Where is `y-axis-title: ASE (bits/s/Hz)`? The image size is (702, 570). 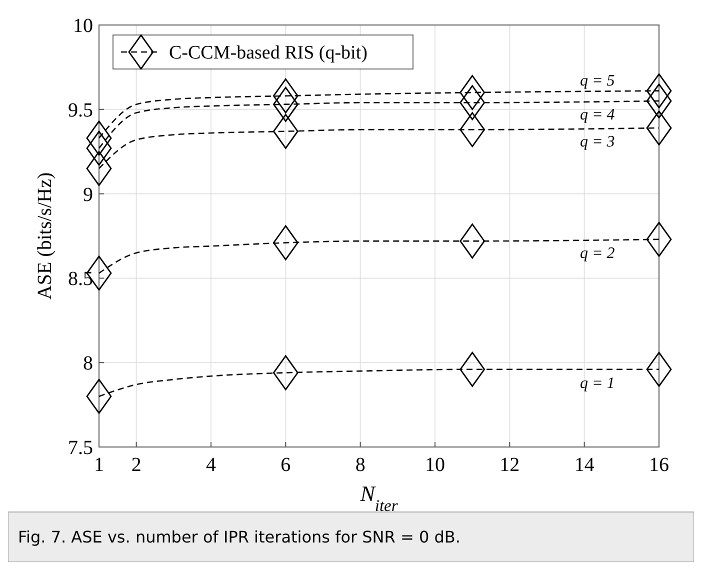 y-axis-title: ASE (bits/s/Hz) is located at coordinates (45, 236).